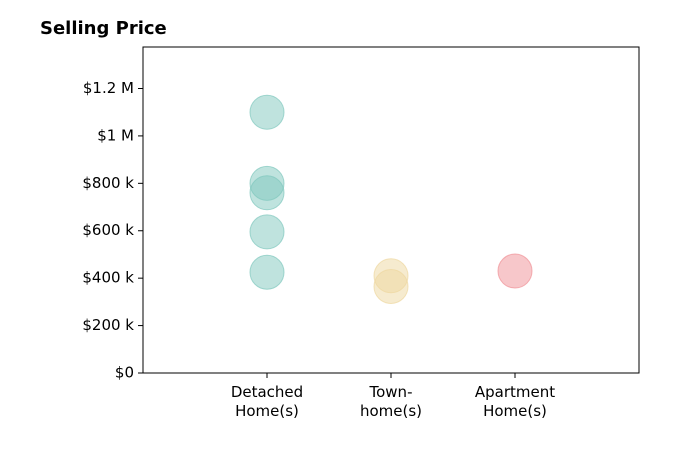 The width and height of the screenshot is (679, 462). Describe the element at coordinates (391, 401) in the screenshot. I see `x-tick-label: Town- home(s)` at that location.